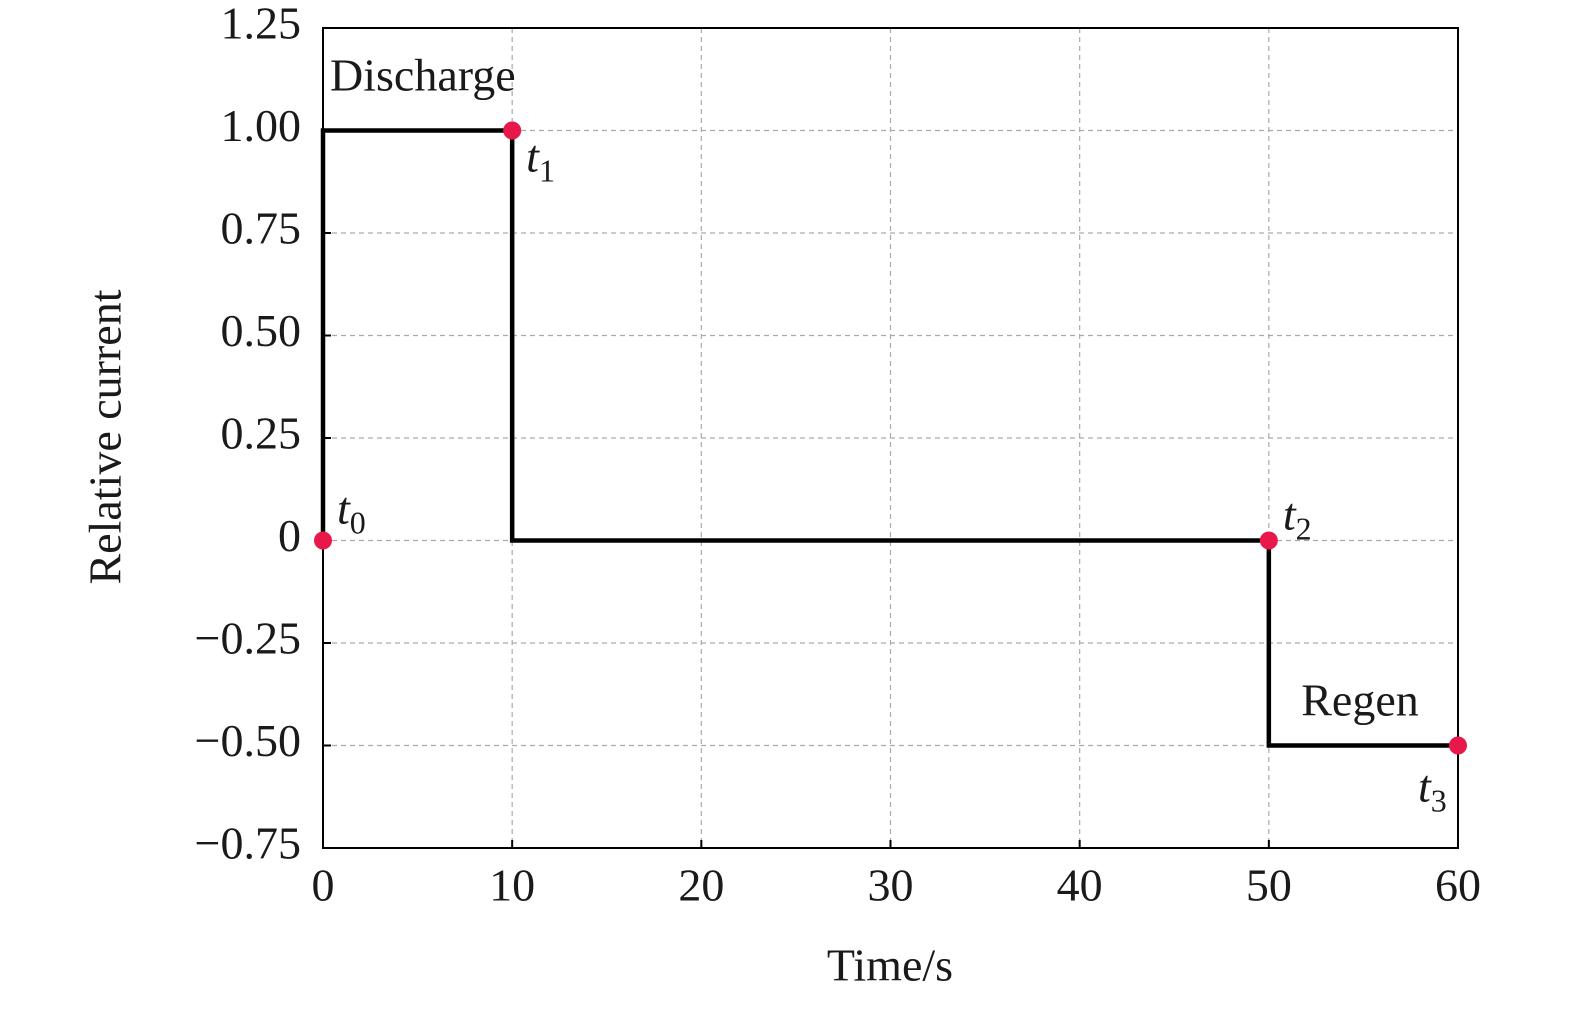 This screenshot has height=1011, width=1575. What do you see at coordinates (261, 433) in the screenshot?
I see `y-tick-label: 0.25` at bounding box center [261, 433].